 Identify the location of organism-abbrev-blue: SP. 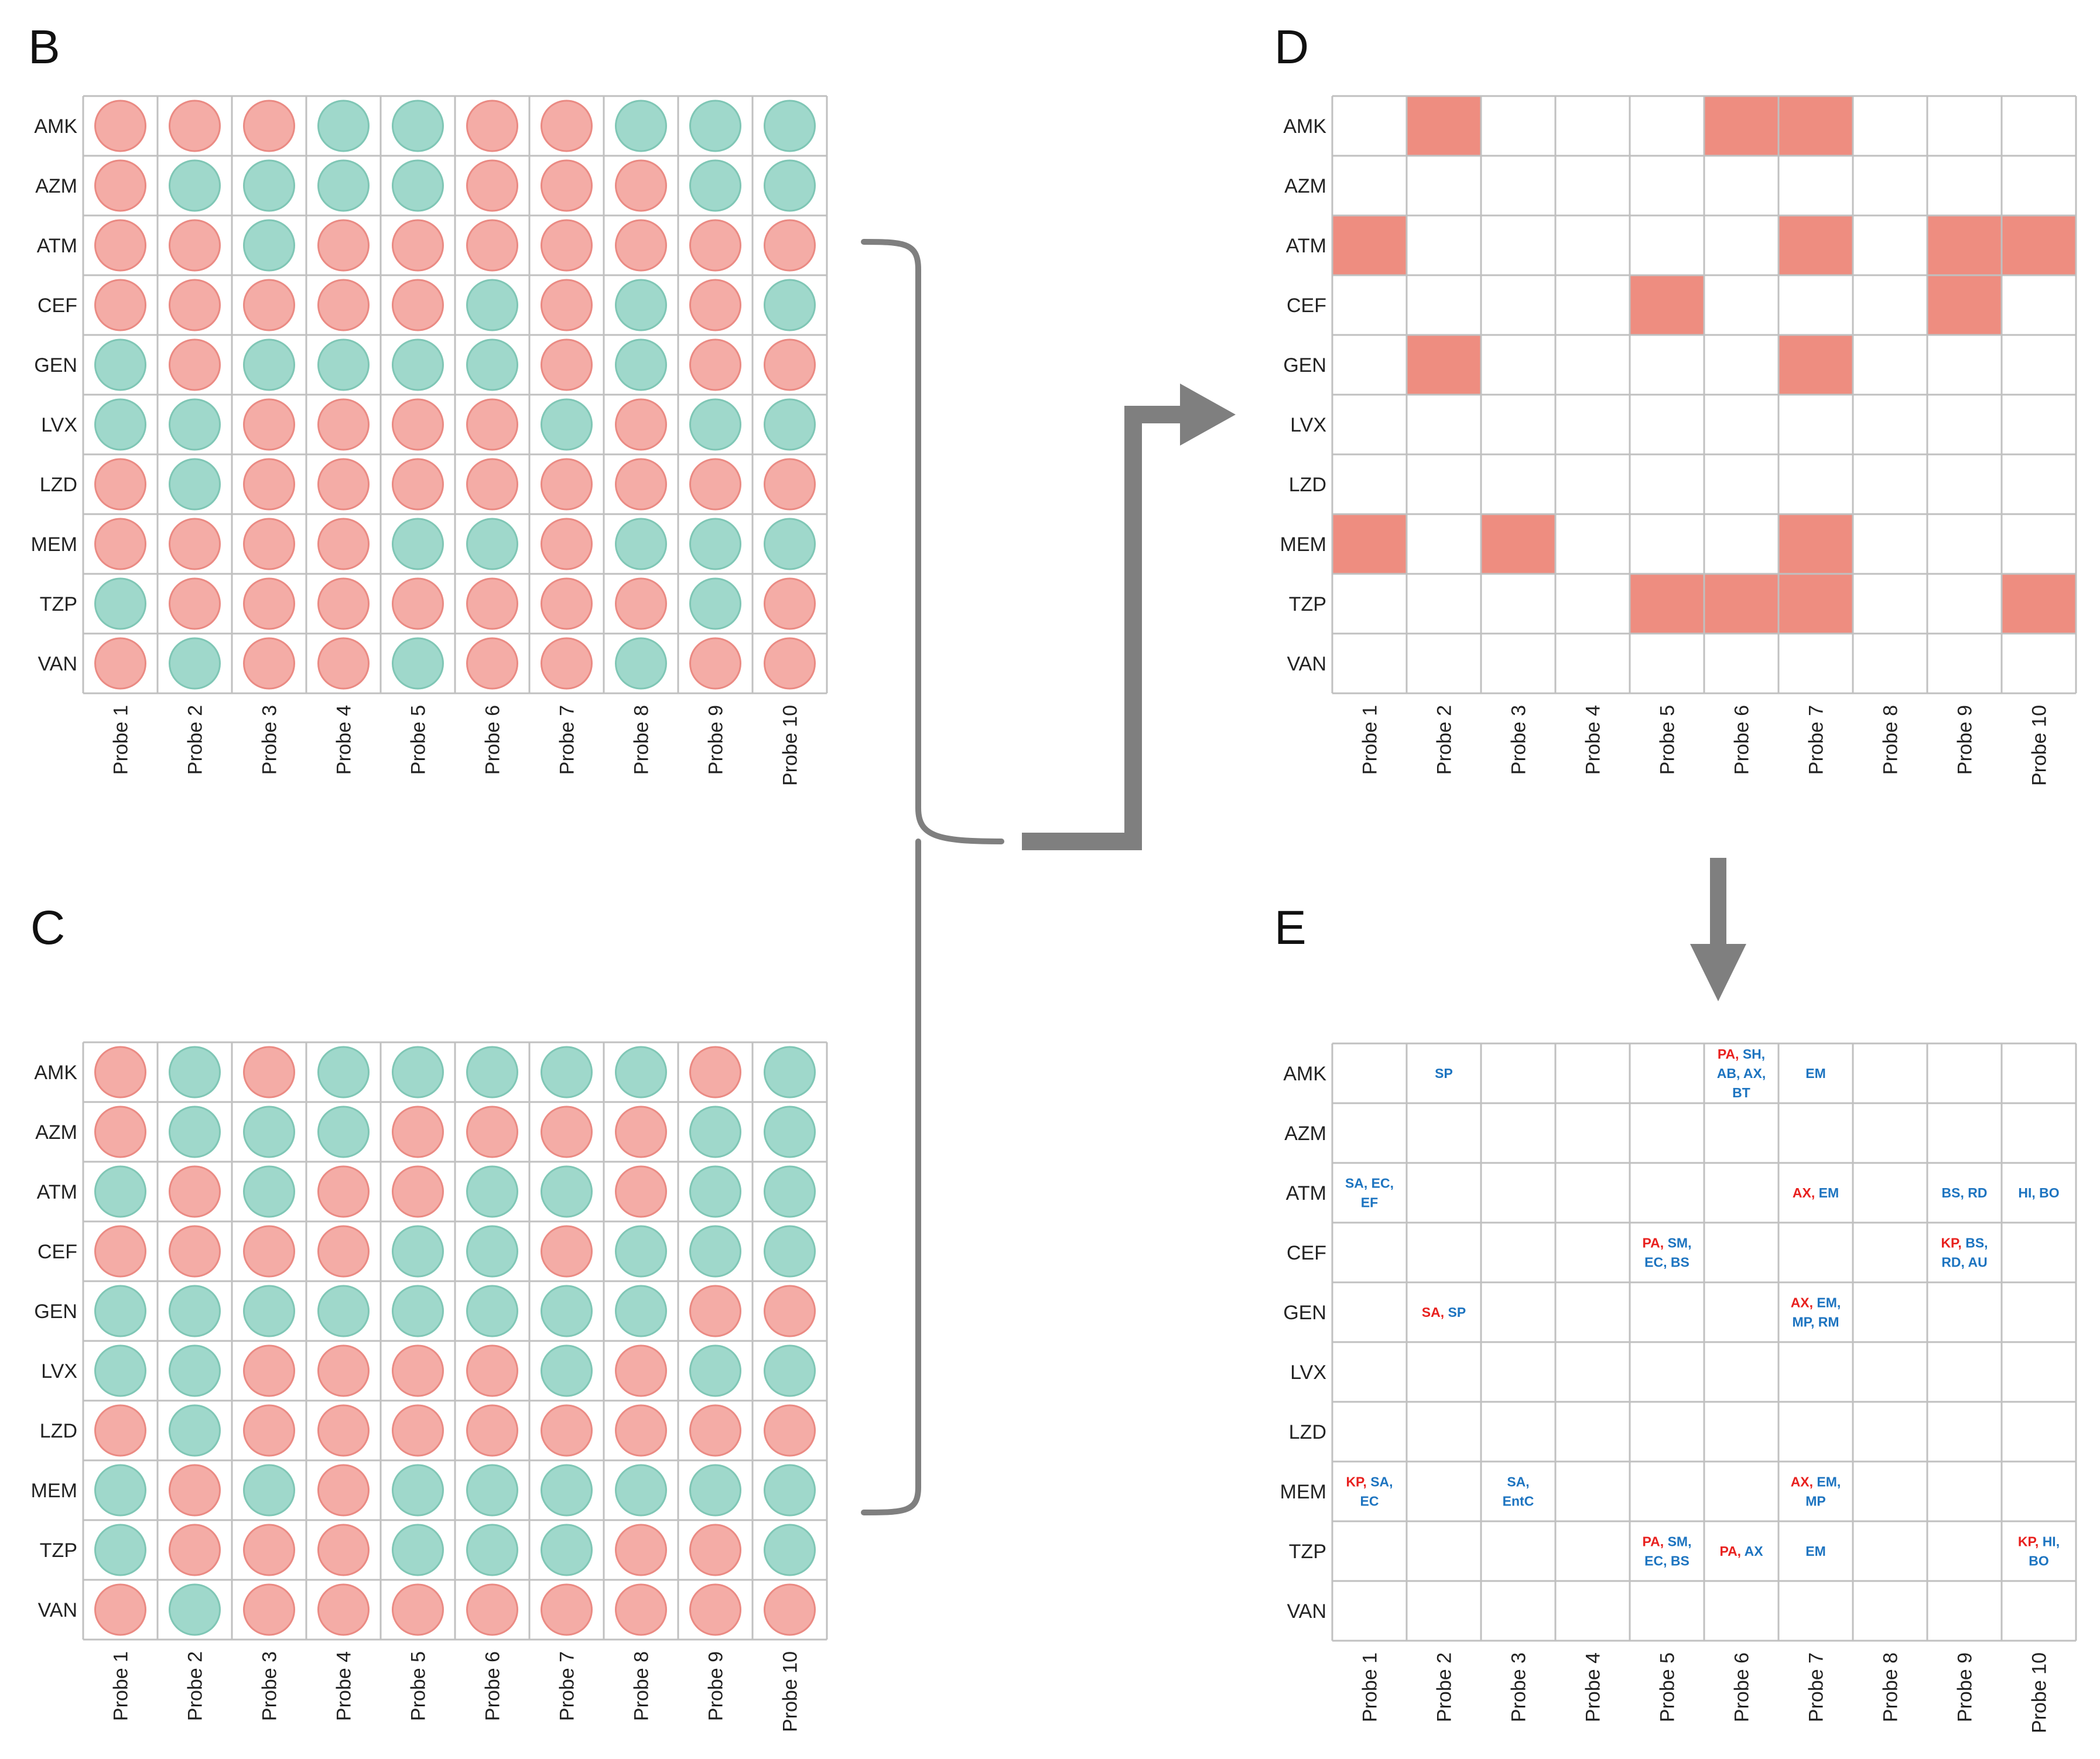
(1457, 1313).